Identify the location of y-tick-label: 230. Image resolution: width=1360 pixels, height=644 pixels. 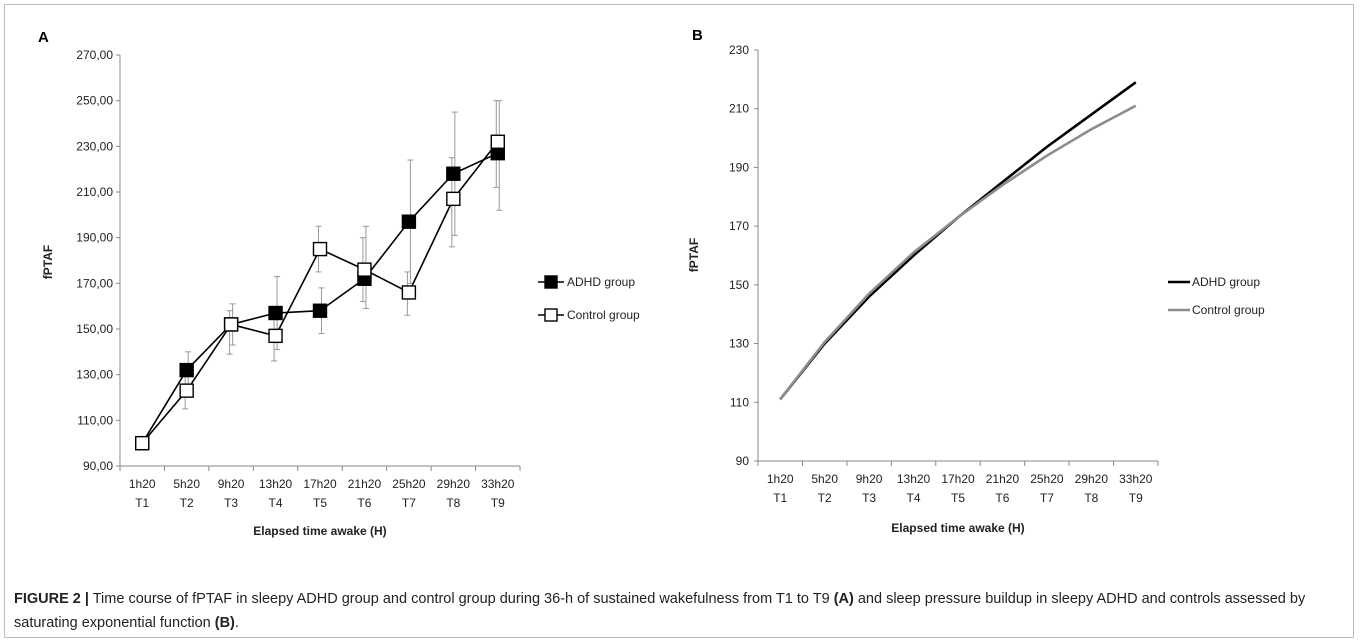
(739, 50).